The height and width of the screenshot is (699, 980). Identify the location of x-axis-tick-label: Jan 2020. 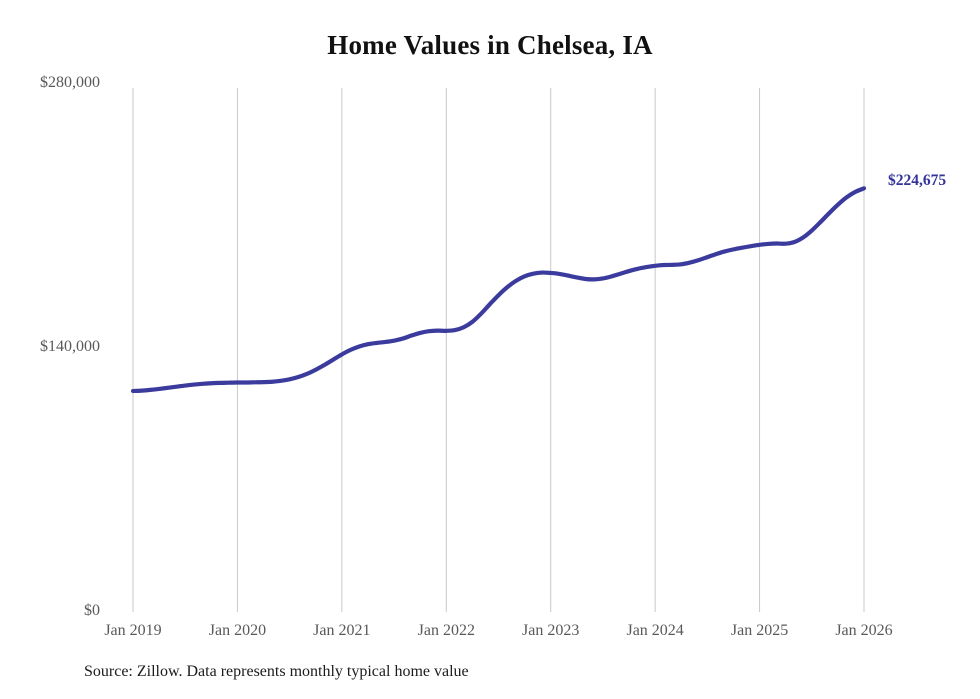
(237, 630).